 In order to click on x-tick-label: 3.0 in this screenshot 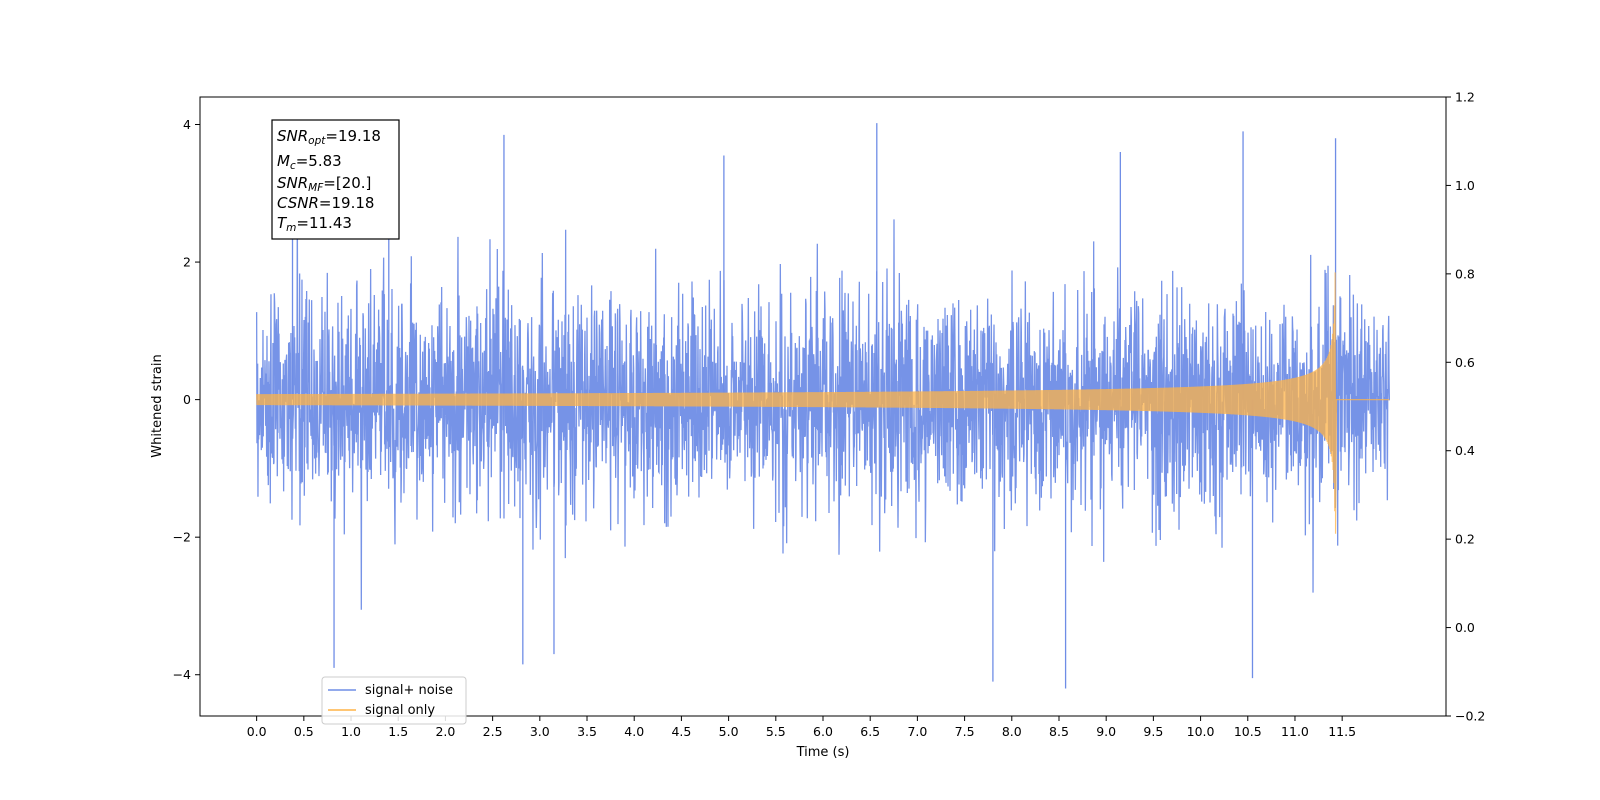, I will do `click(540, 731)`.